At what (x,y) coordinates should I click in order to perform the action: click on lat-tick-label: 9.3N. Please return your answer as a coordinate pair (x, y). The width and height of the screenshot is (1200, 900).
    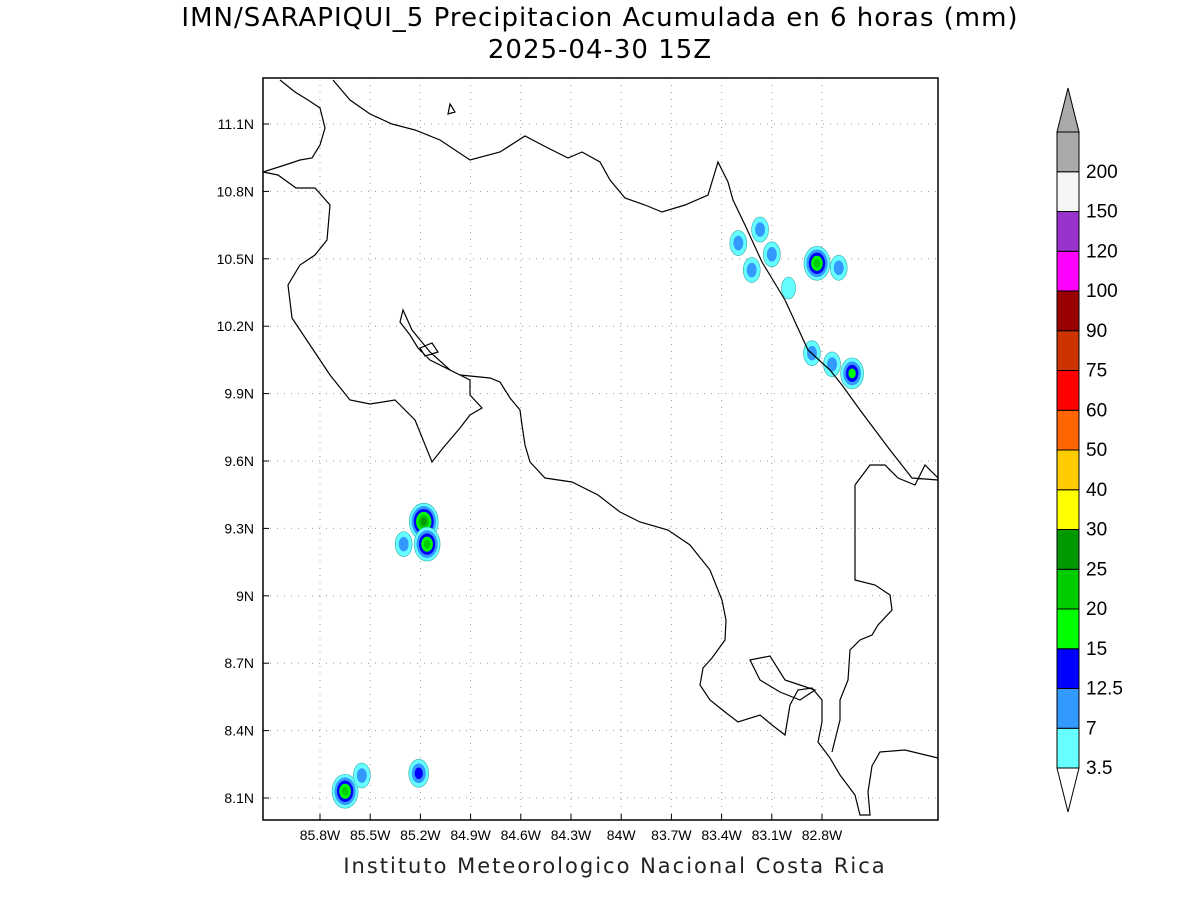
    Looking at the image, I should click on (239, 528).